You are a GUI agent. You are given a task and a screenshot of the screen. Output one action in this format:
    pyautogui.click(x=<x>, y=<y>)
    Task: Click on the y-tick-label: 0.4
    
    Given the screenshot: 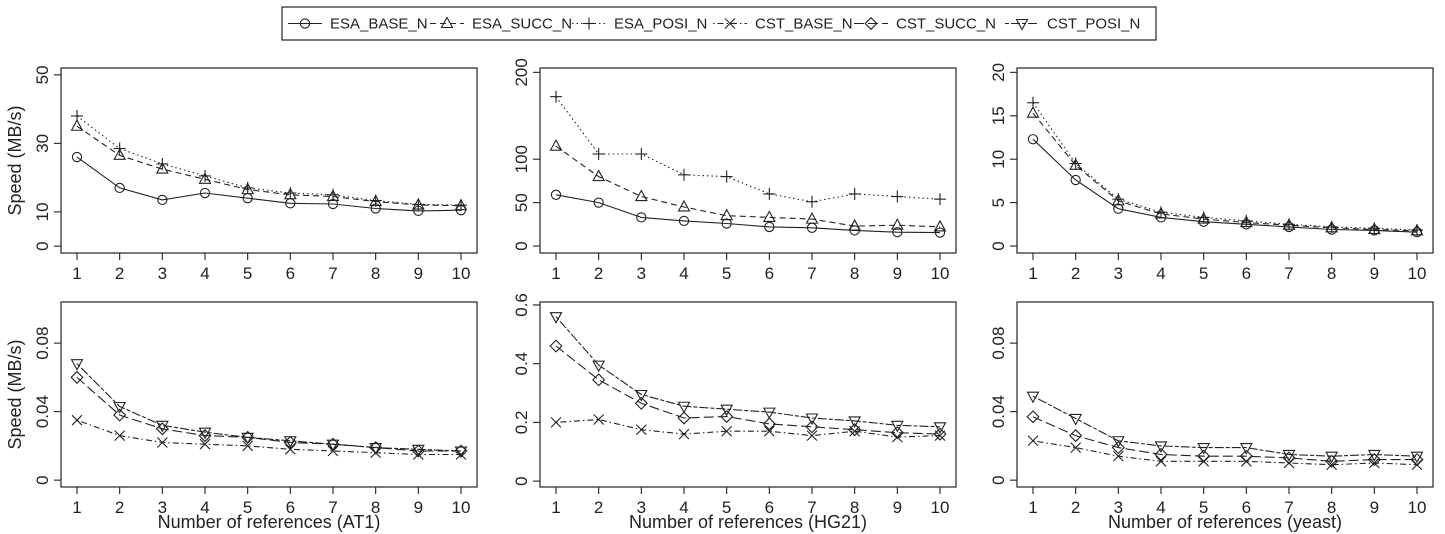 What is the action you would take?
    pyautogui.click(x=521, y=364)
    